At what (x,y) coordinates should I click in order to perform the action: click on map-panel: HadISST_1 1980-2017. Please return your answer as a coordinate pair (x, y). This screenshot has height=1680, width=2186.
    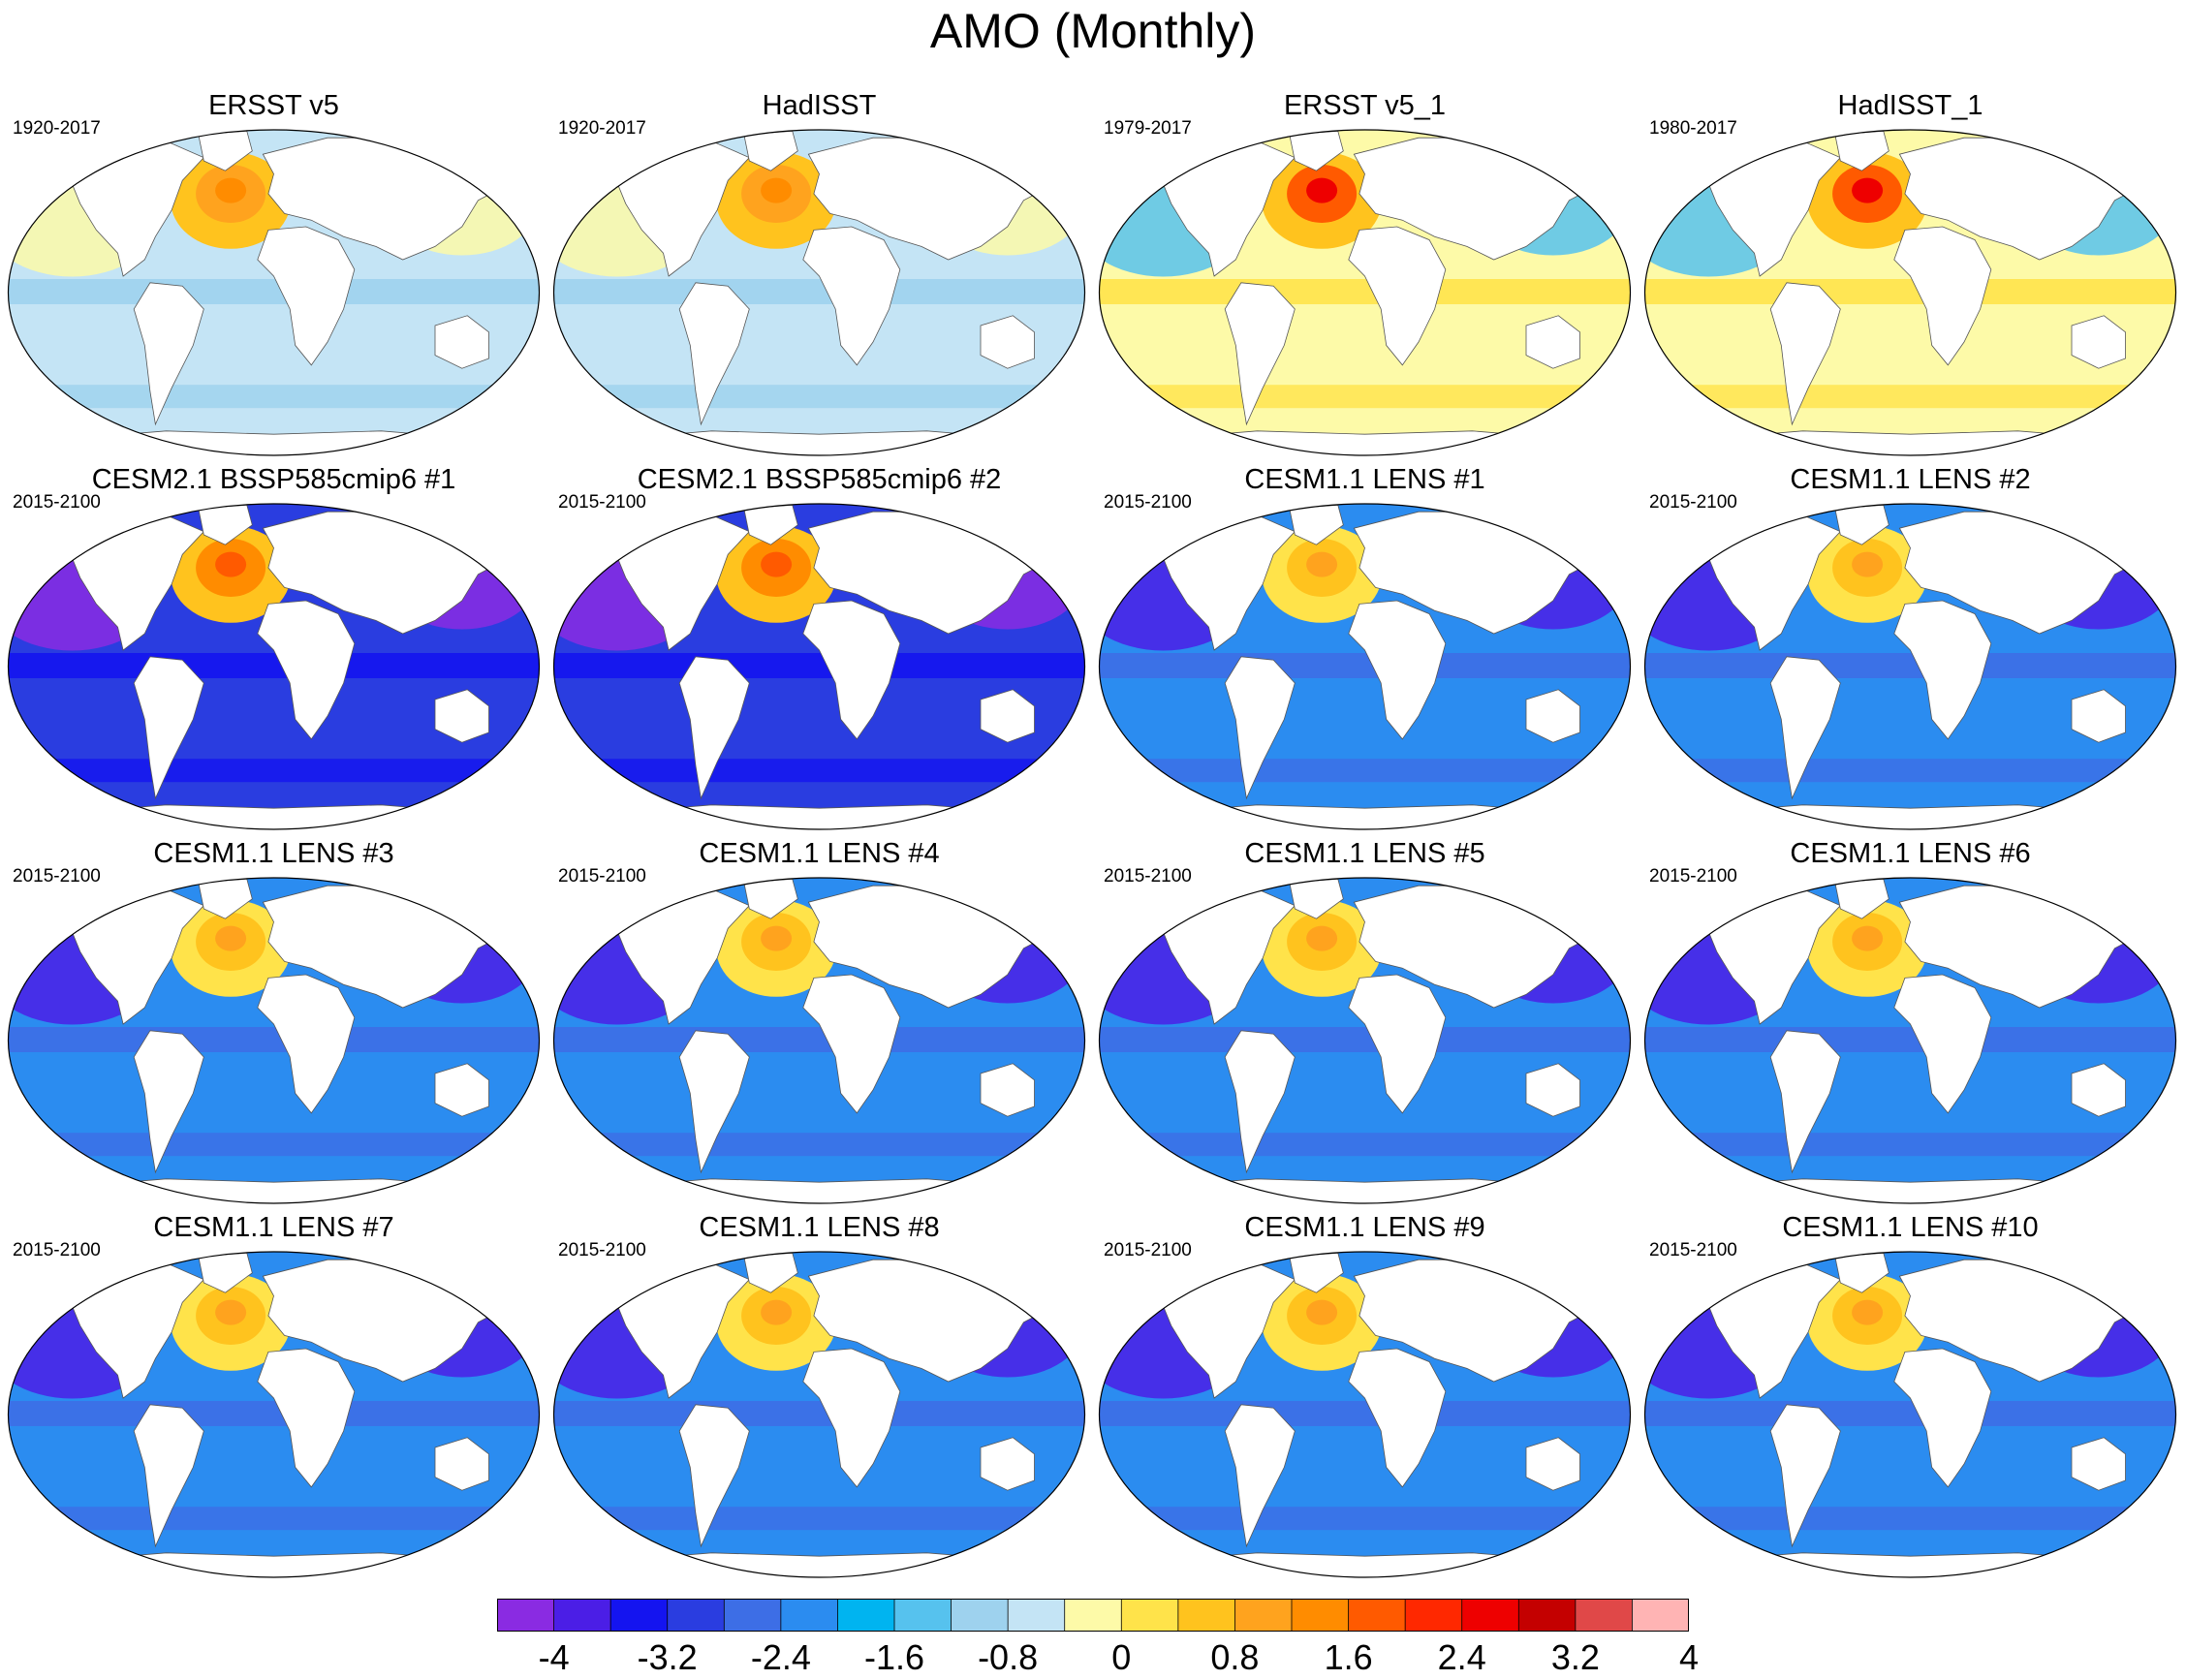
    Looking at the image, I should click on (1910, 273).